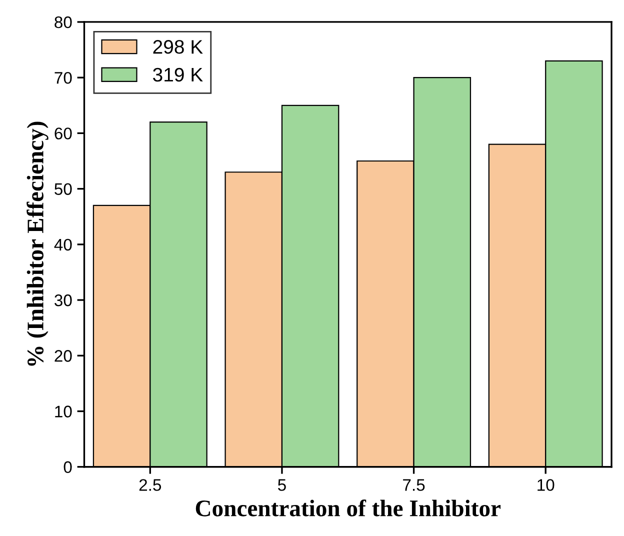 Image resolution: width=624 pixels, height=536 pixels. What do you see at coordinates (282, 485) in the screenshot?
I see `x-tick-label: 5` at bounding box center [282, 485].